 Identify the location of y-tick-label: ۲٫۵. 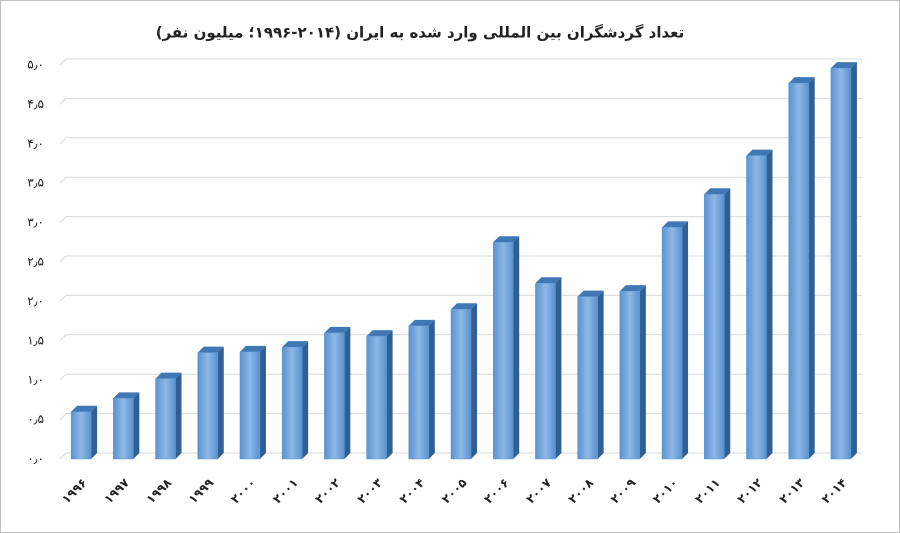
(35, 262).